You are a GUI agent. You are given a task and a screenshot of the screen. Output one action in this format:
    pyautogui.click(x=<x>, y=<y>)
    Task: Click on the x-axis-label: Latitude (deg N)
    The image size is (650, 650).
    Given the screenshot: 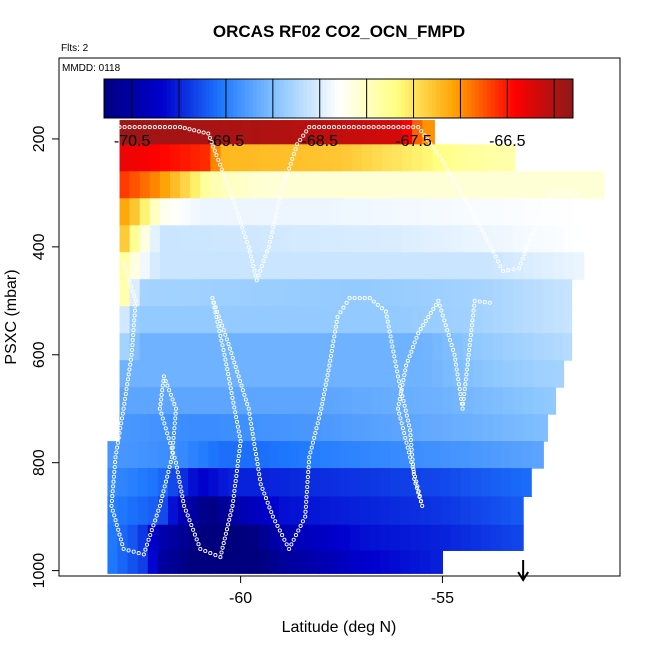 What is the action you would take?
    pyautogui.click(x=339, y=627)
    